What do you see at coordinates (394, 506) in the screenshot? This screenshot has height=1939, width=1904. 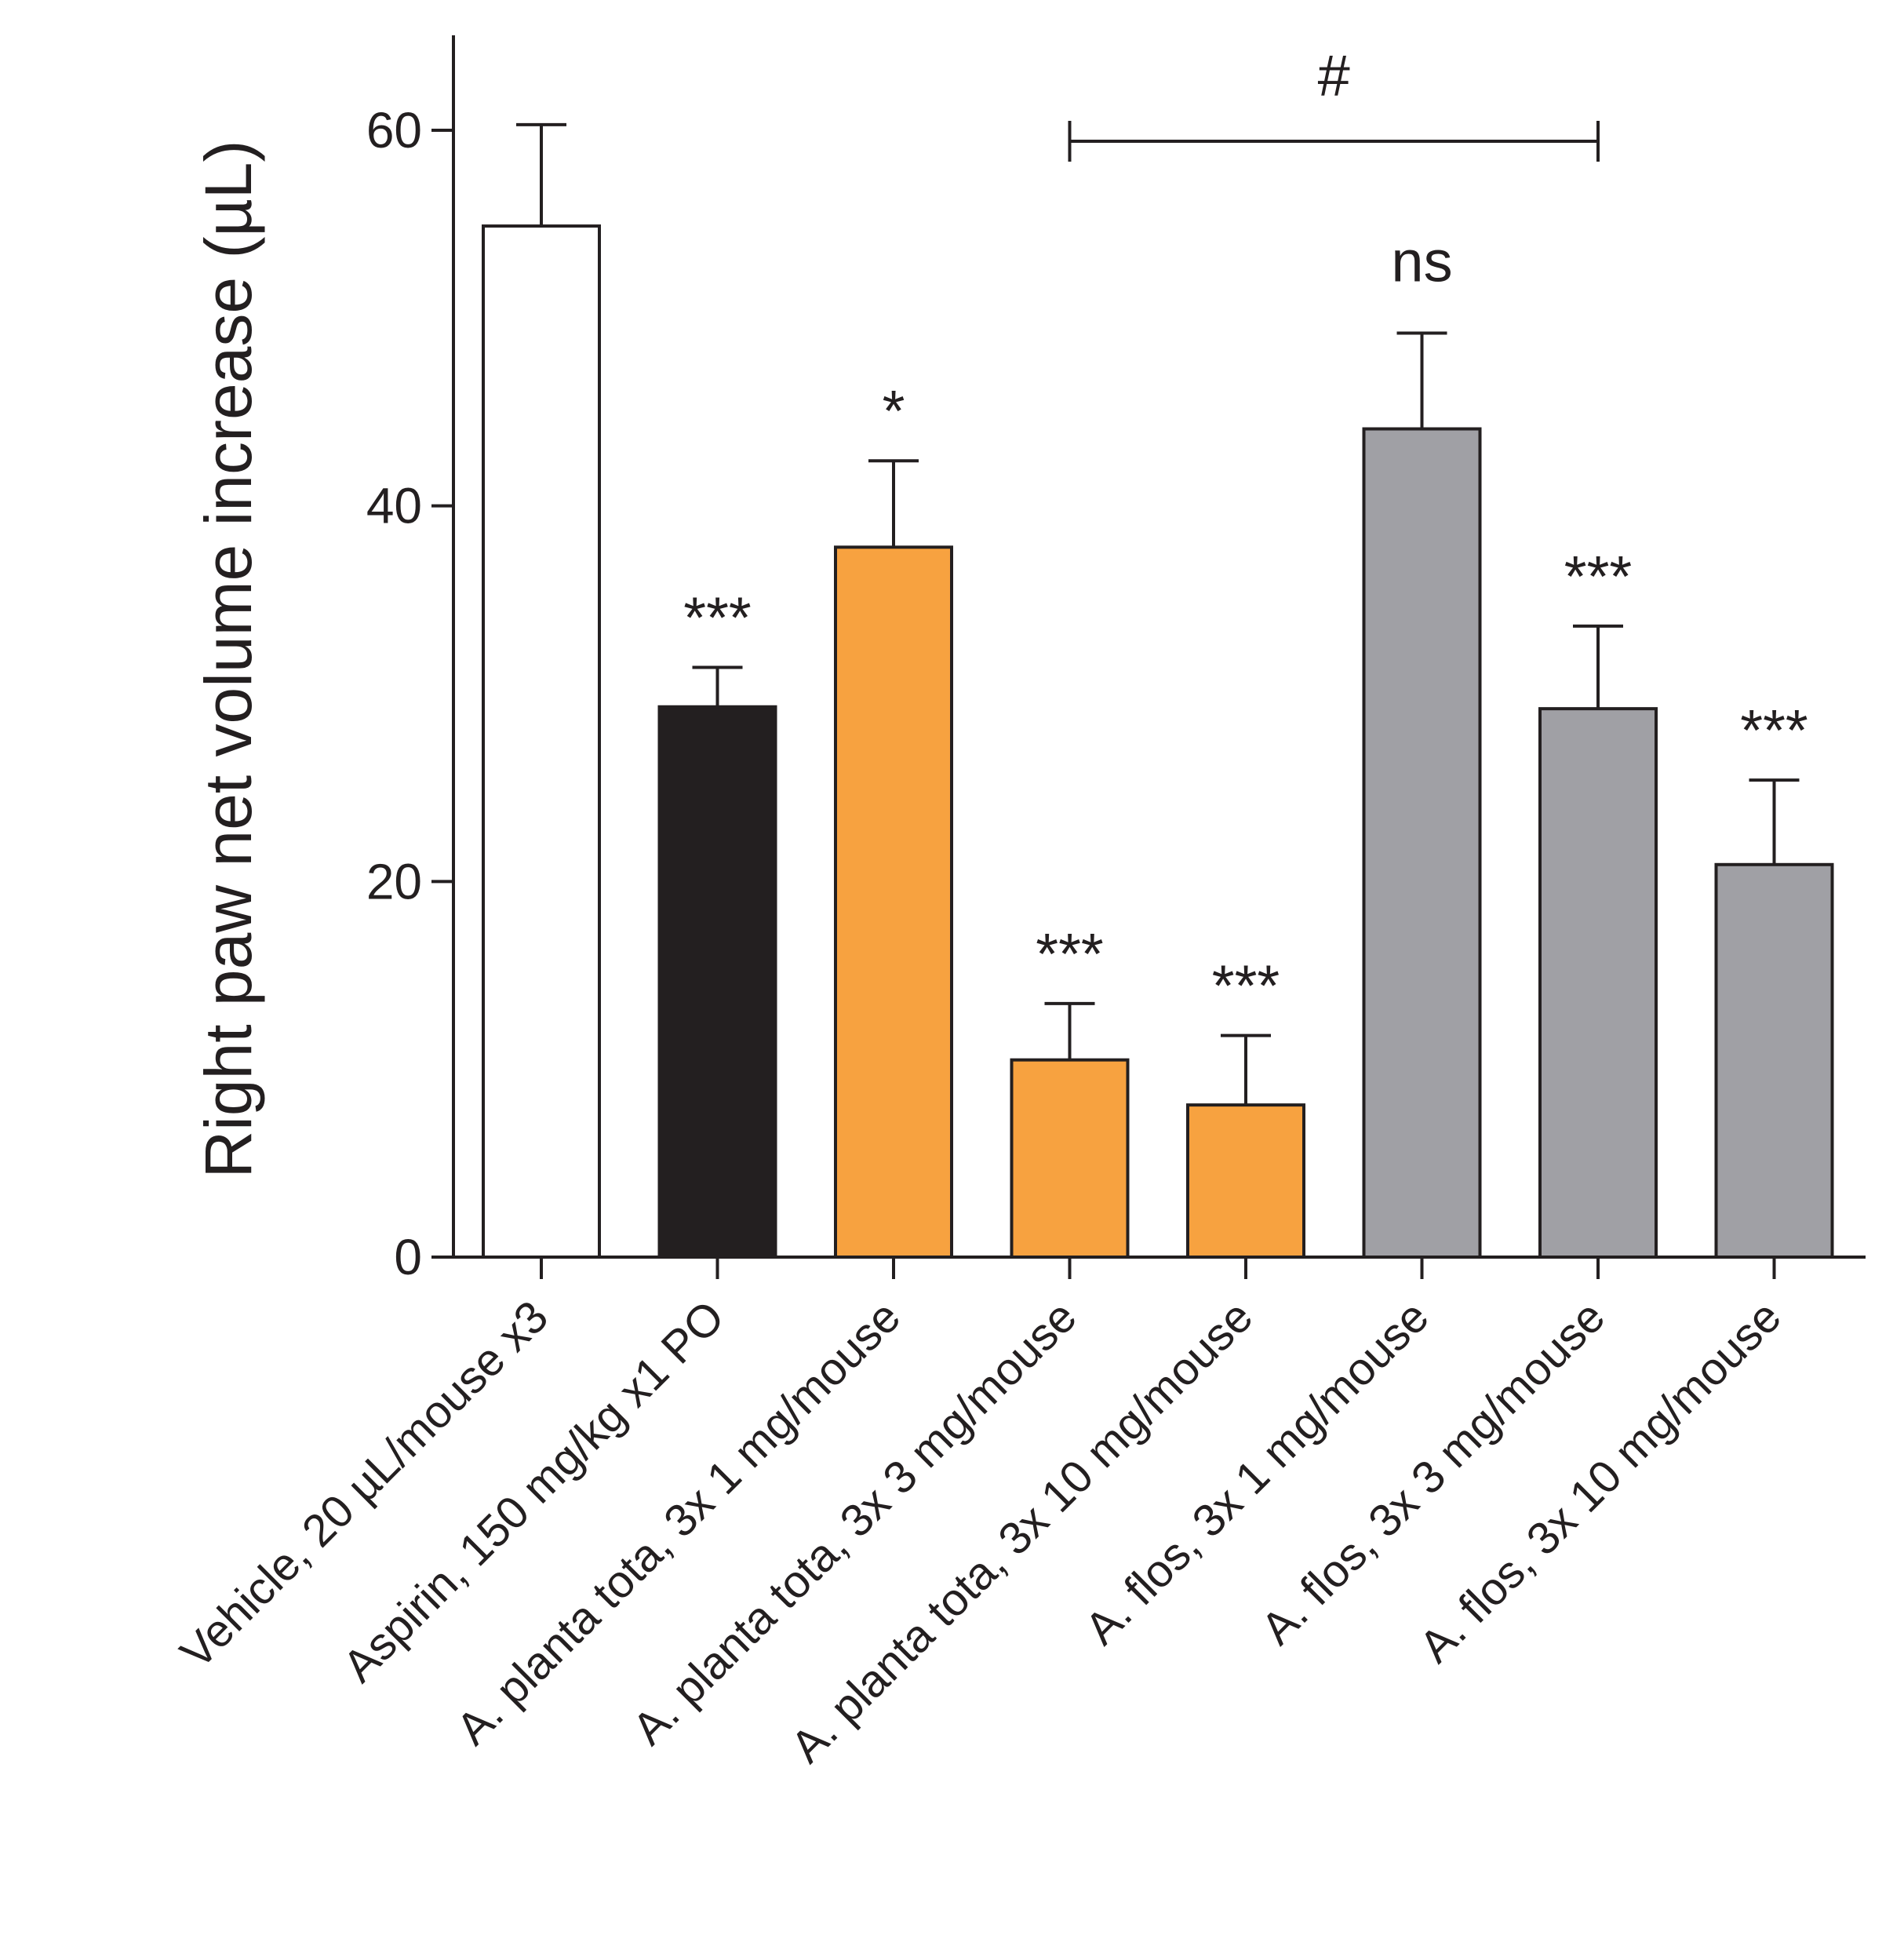 I see `y-tick-label: 40` at bounding box center [394, 506].